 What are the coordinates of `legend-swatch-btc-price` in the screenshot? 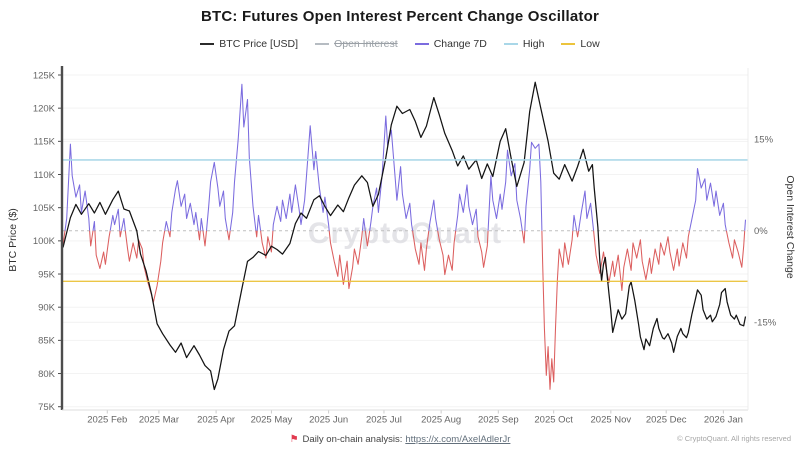 It's located at (207, 44).